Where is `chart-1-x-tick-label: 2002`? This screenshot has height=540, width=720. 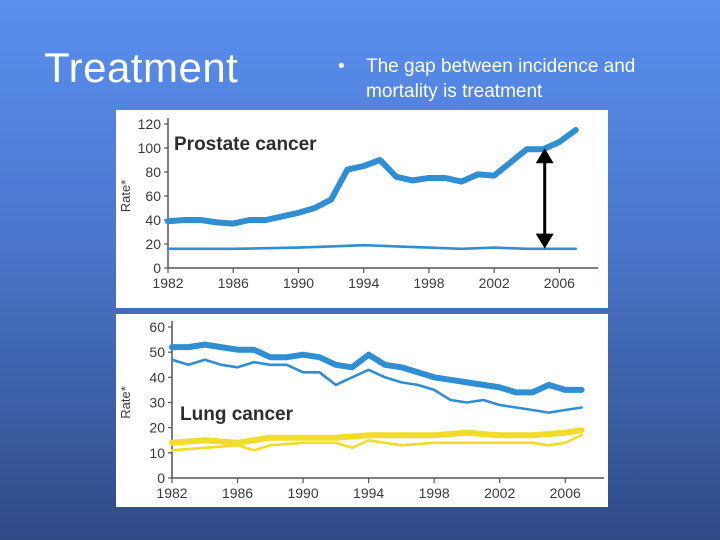 chart-1-x-tick-label: 2002 is located at coordinates (499, 493).